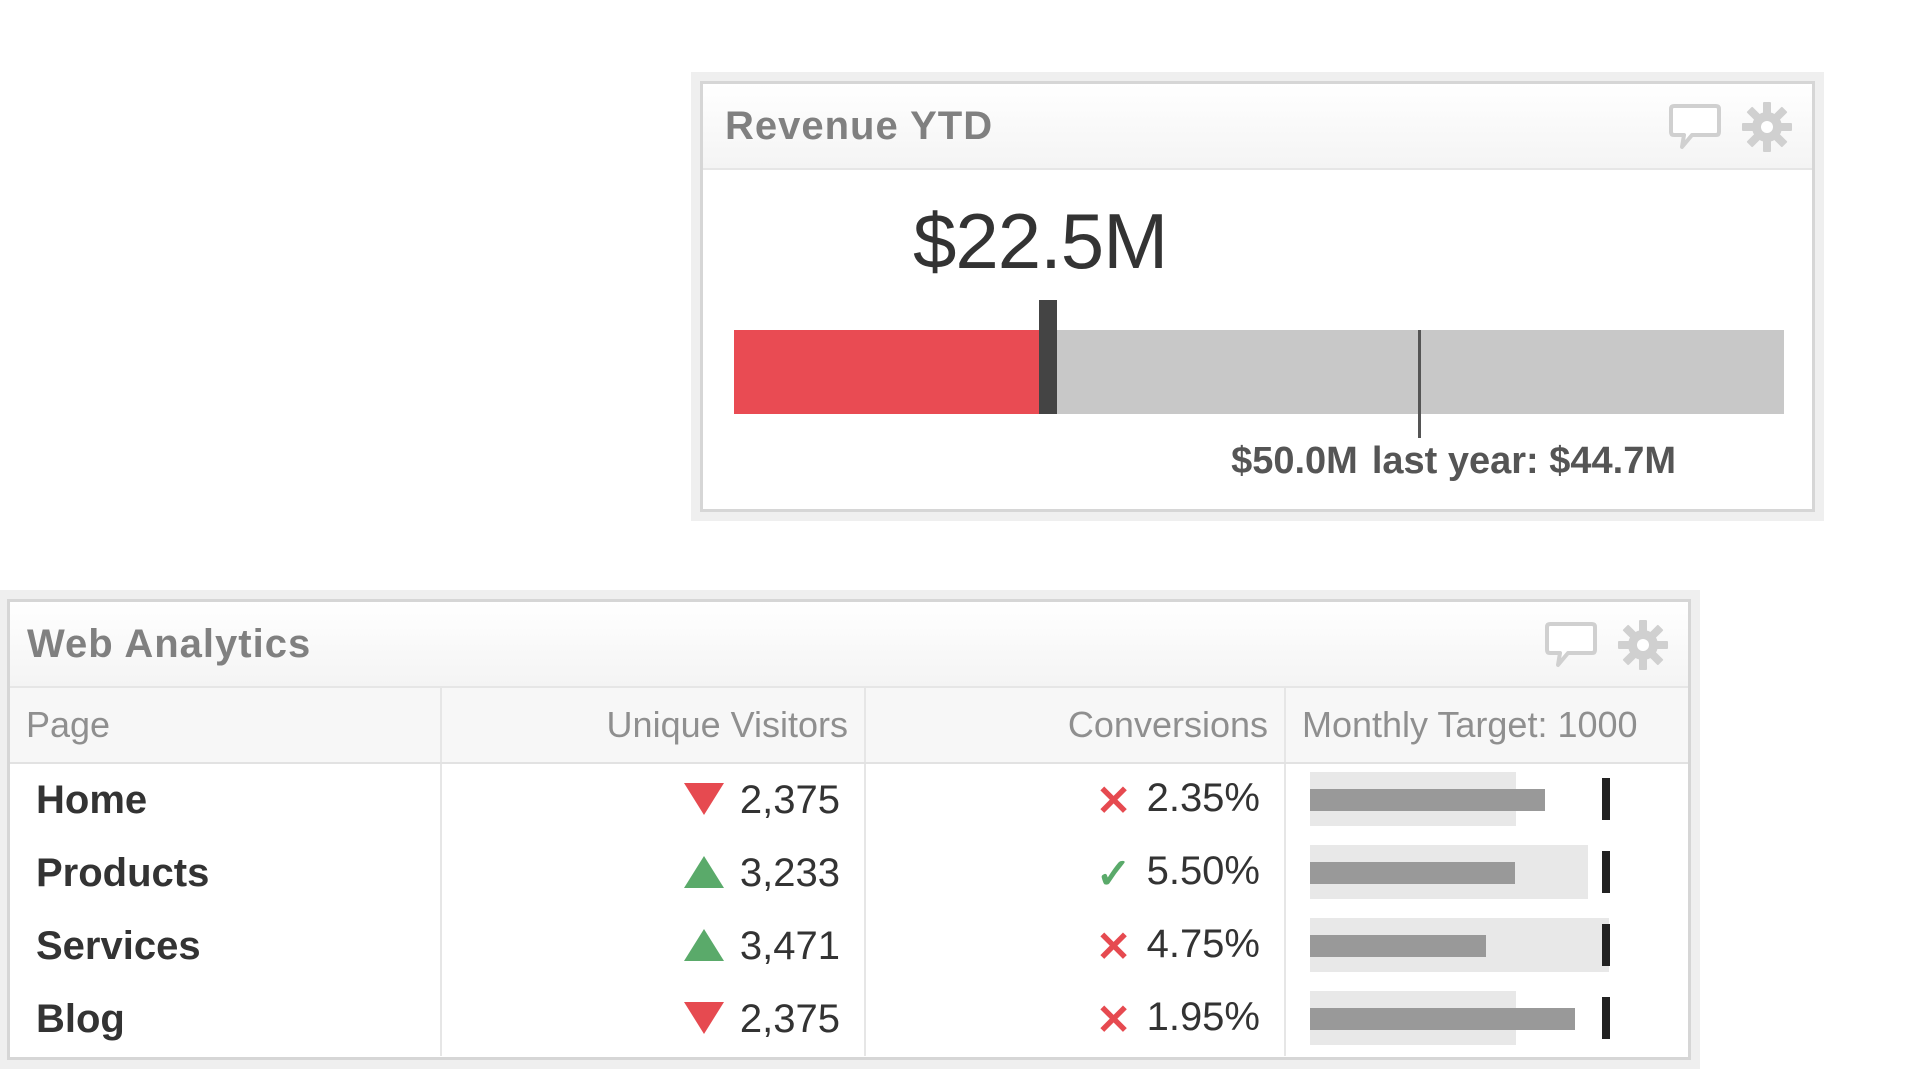 The image size is (1920, 1080). I want to click on column-header-monthly-target: Monthly Target: 1000, so click(1486, 726).